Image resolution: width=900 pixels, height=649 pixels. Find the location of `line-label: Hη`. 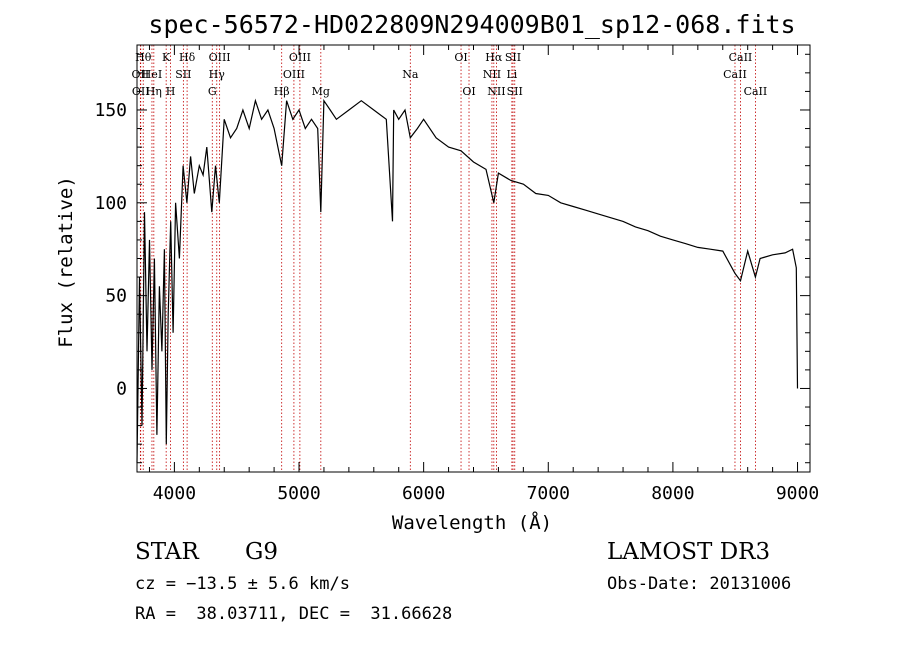

line-label: Hη is located at coordinates (154, 91).